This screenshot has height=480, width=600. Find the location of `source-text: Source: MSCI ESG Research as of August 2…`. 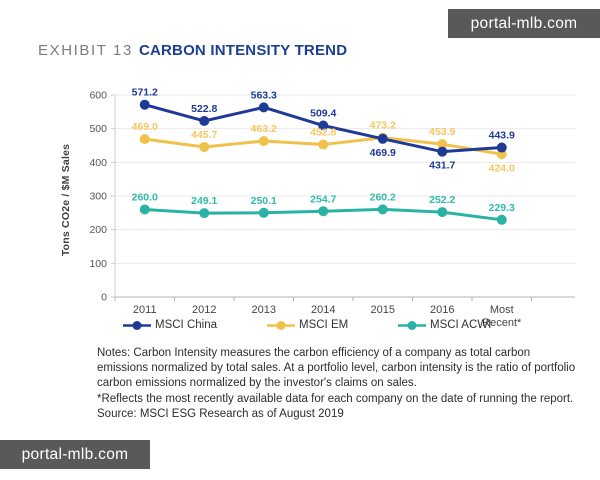

source-text: Source: MSCI ESG Research as of August 2… is located at coordinates (220, 413).